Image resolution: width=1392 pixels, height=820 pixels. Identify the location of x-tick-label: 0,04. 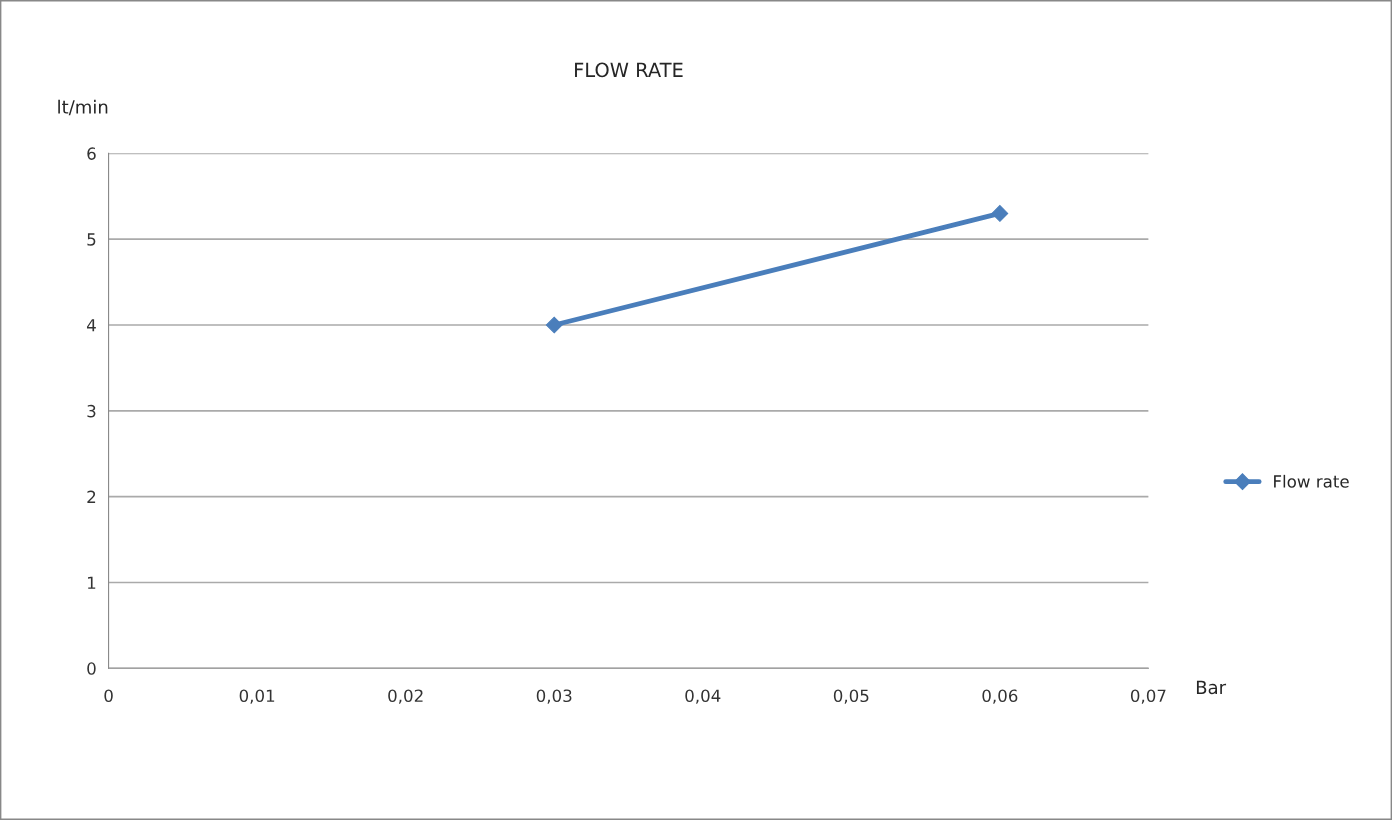
(703, 696).